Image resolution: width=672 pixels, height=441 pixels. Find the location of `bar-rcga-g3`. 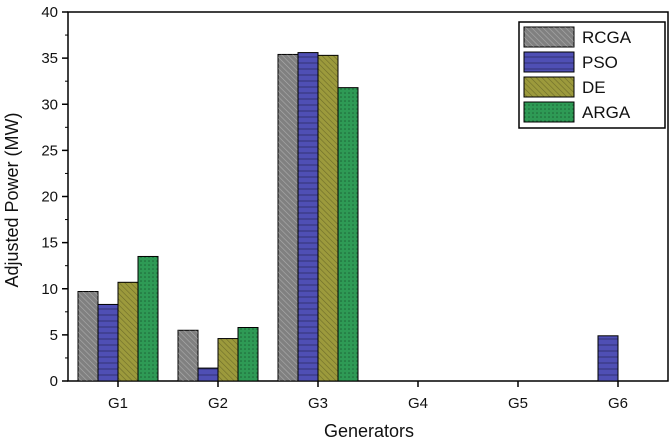

bar-rcga-g3 is located at coordinates (288, 217).